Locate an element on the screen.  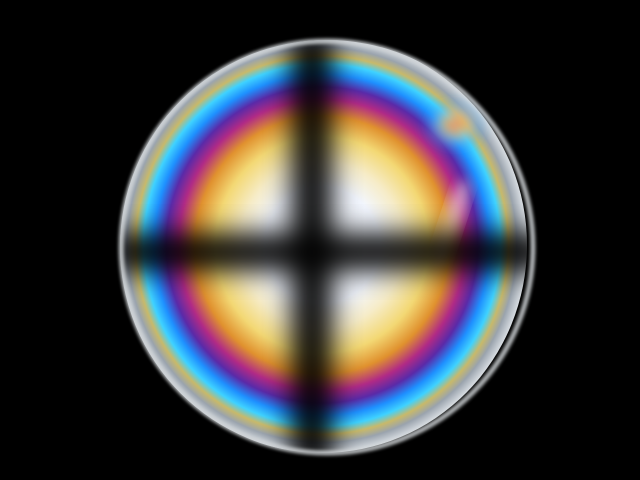
color-hotspot is located at coordinates (455, 125).